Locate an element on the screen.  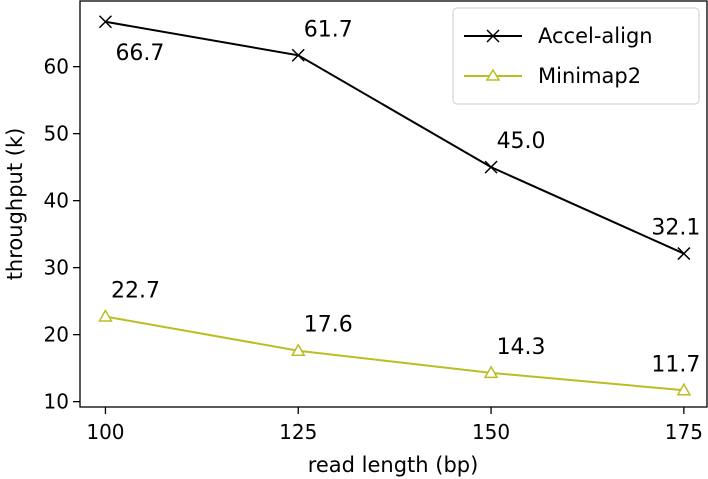
y-axis-label: throughput (k) is located at coordinates (15, 204).